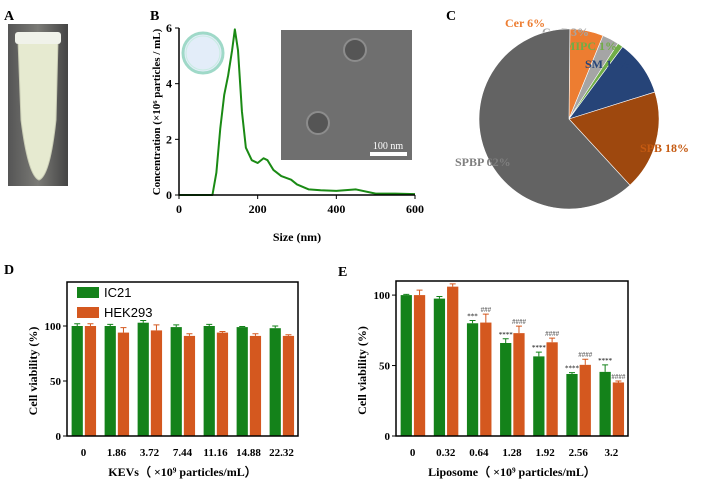 The height and width of the screenshot is (484, 708). What do you see at coordinates (169, 84) in the screenshot?
I see `y-tick-label: 4` at bounding box center [169, 84].